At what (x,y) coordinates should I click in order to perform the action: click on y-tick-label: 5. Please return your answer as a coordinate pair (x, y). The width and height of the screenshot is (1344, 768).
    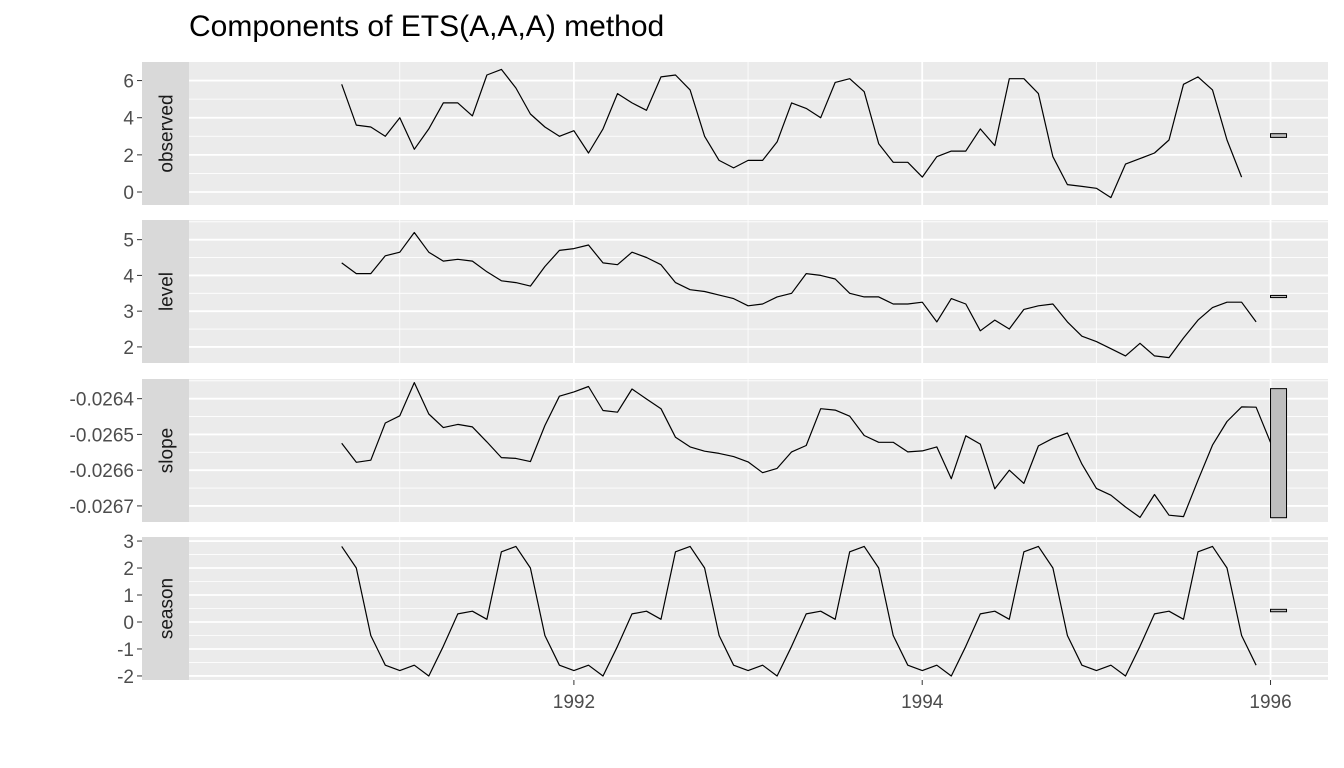
    Looking at the image, I should click on (128, 241).